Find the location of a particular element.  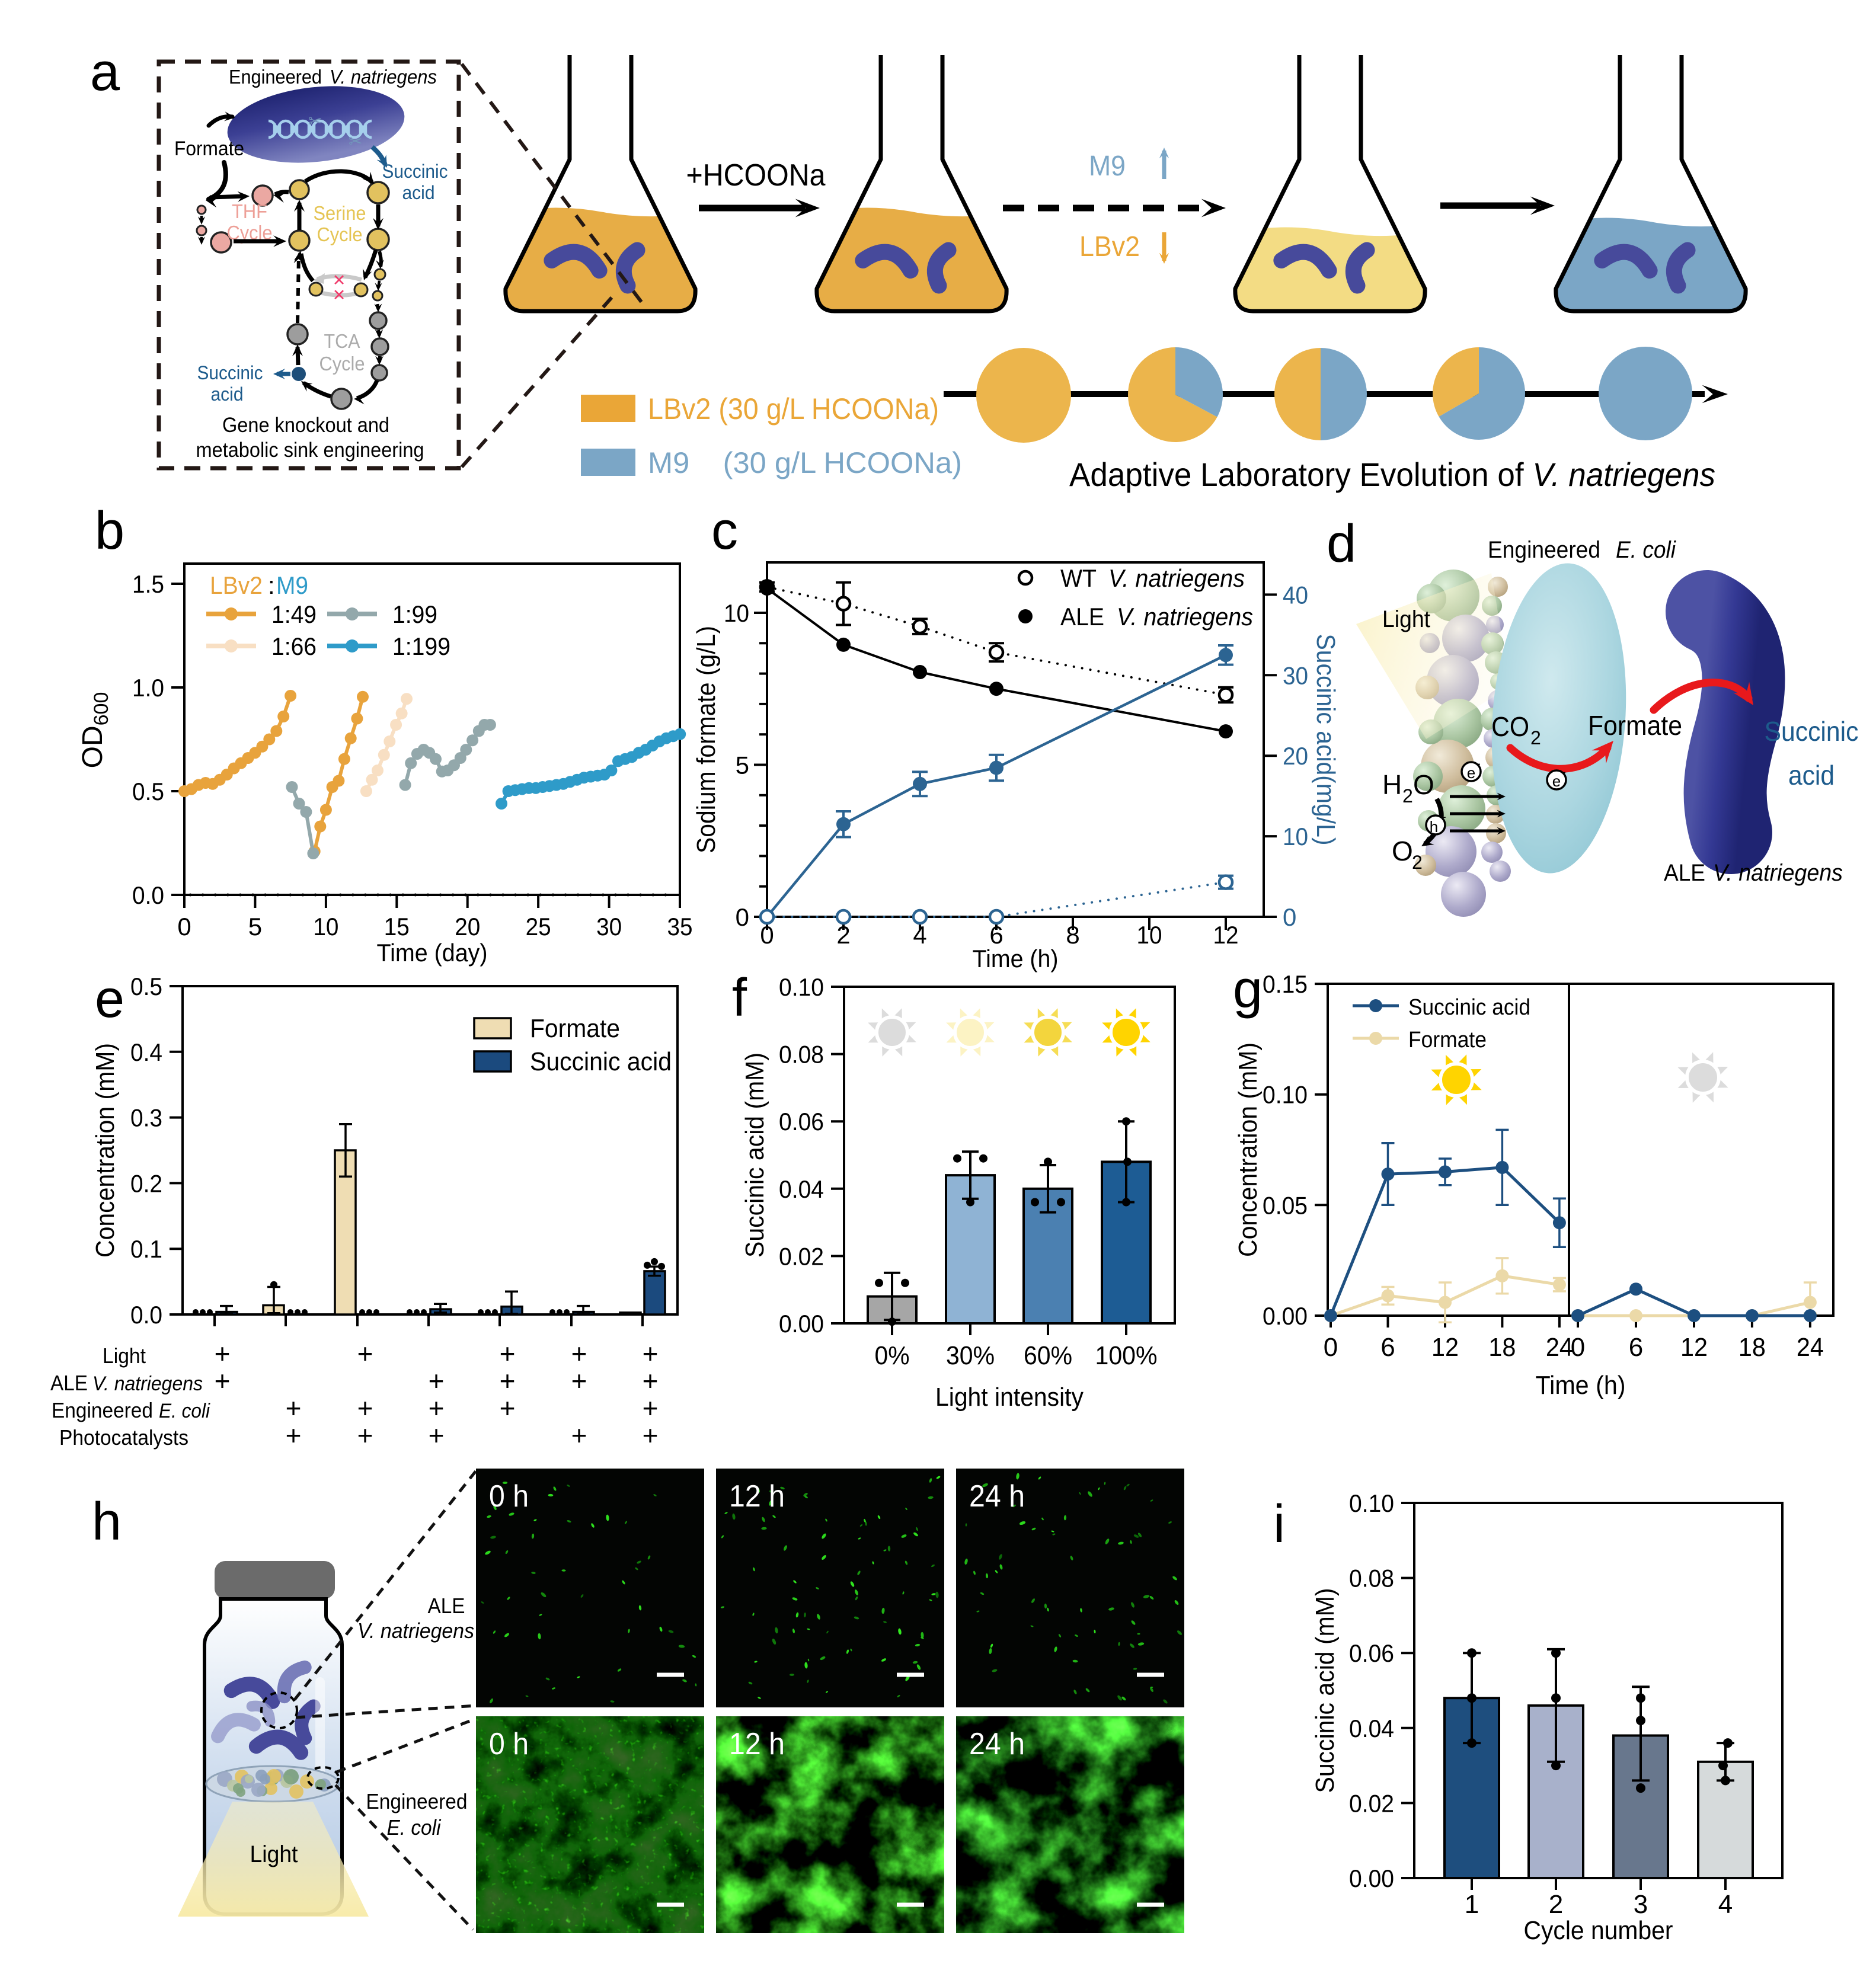

svg-text: e is located at coordinates (109, 999).